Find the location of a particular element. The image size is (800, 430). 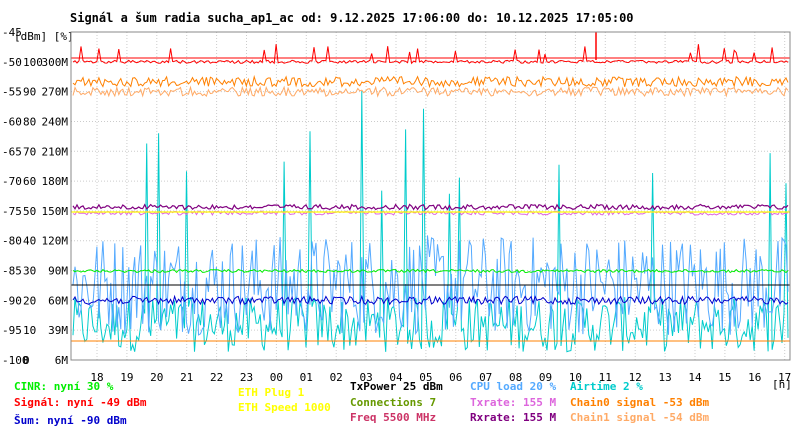

y-tick-rate: 90M is located at coordinates (58, 271).